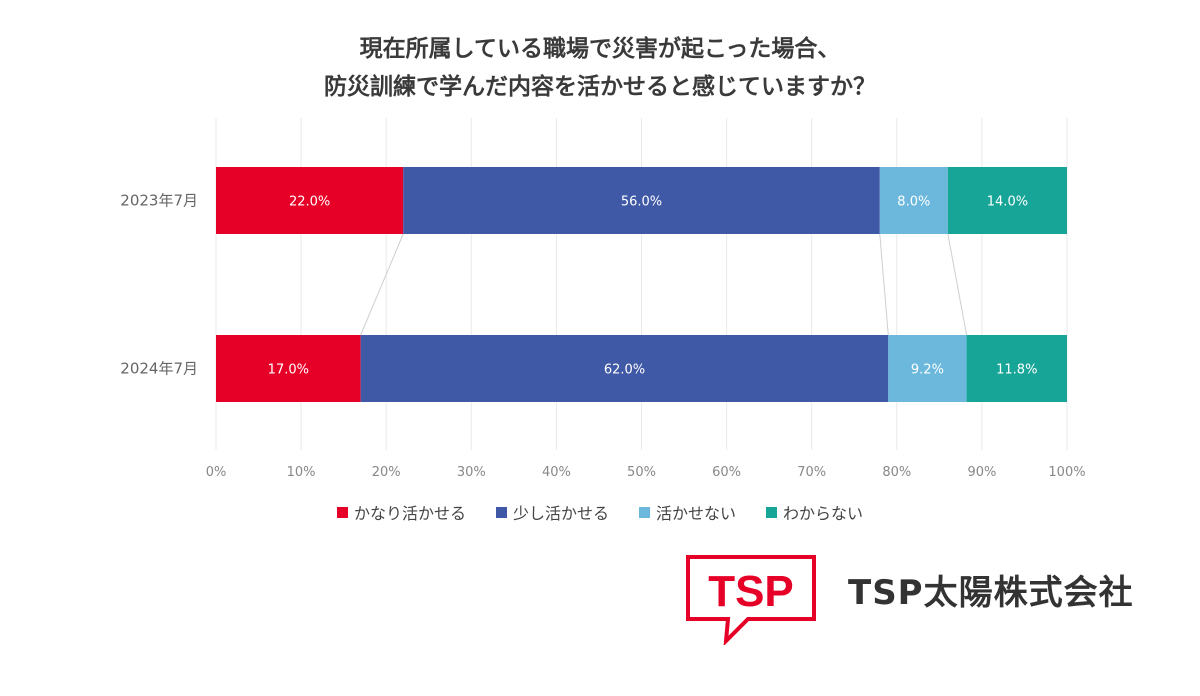 Image resolution: width=1200 pixels, height=696 pixels. I want to click on legend-item: 活かせない, so click(687, 512).